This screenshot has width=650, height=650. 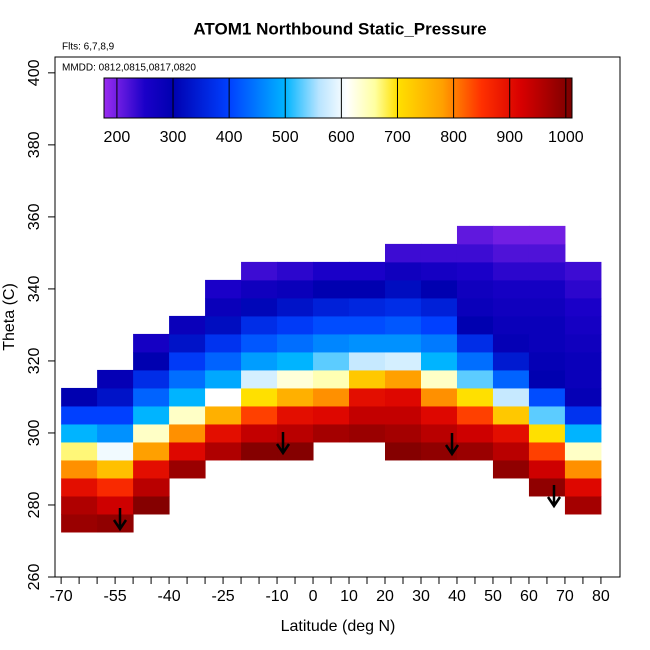 I want to click on x-tick-label: 60, so click(x=529, y=596).